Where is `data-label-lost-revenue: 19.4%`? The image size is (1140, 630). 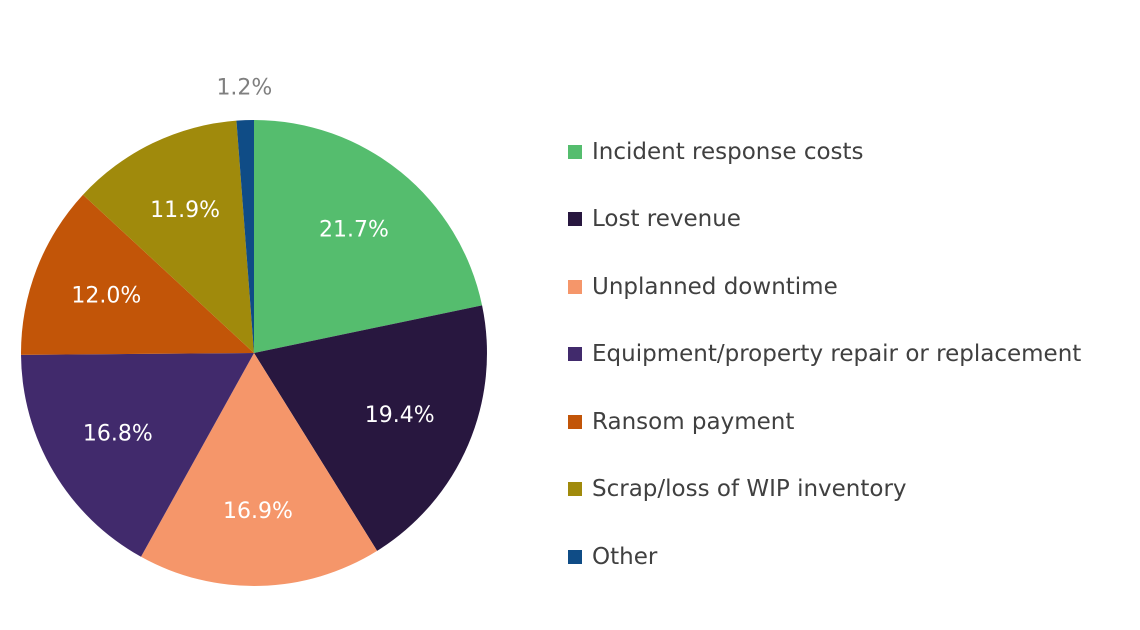 data-label-lost-revenue: 19.4% is located at coordinates (400, 415).